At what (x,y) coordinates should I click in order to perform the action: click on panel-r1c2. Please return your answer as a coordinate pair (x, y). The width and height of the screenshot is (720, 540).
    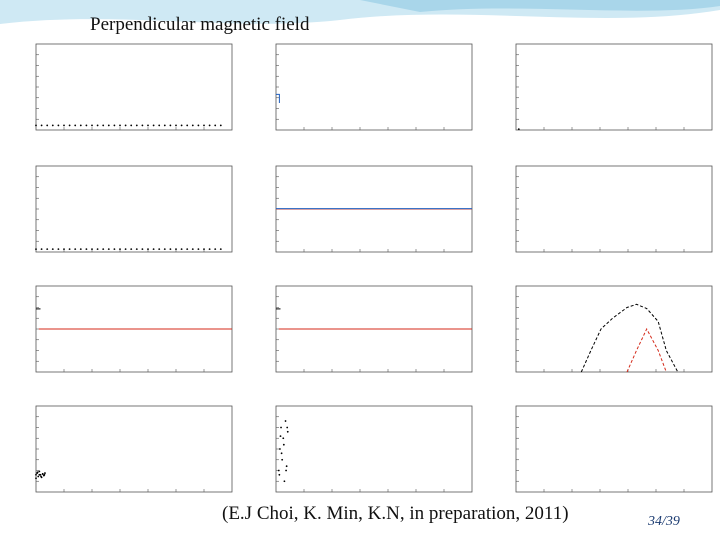
    Looking at the image, I should click on (374, 87).